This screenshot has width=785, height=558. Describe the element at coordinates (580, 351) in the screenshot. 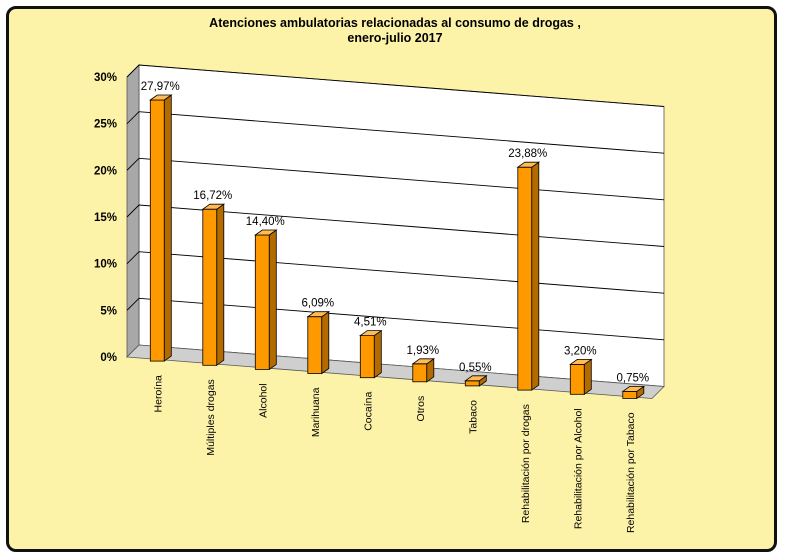

I see `data-label: 3,20%` at that location.